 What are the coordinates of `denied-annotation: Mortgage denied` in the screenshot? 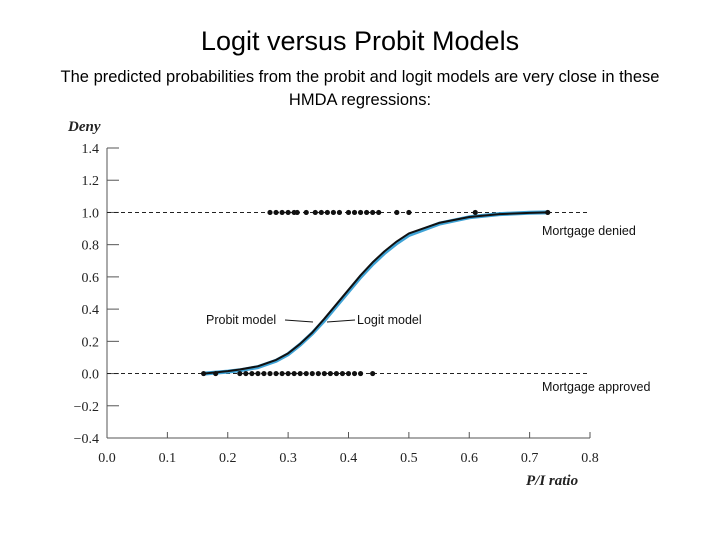 It's located at (589, 231).